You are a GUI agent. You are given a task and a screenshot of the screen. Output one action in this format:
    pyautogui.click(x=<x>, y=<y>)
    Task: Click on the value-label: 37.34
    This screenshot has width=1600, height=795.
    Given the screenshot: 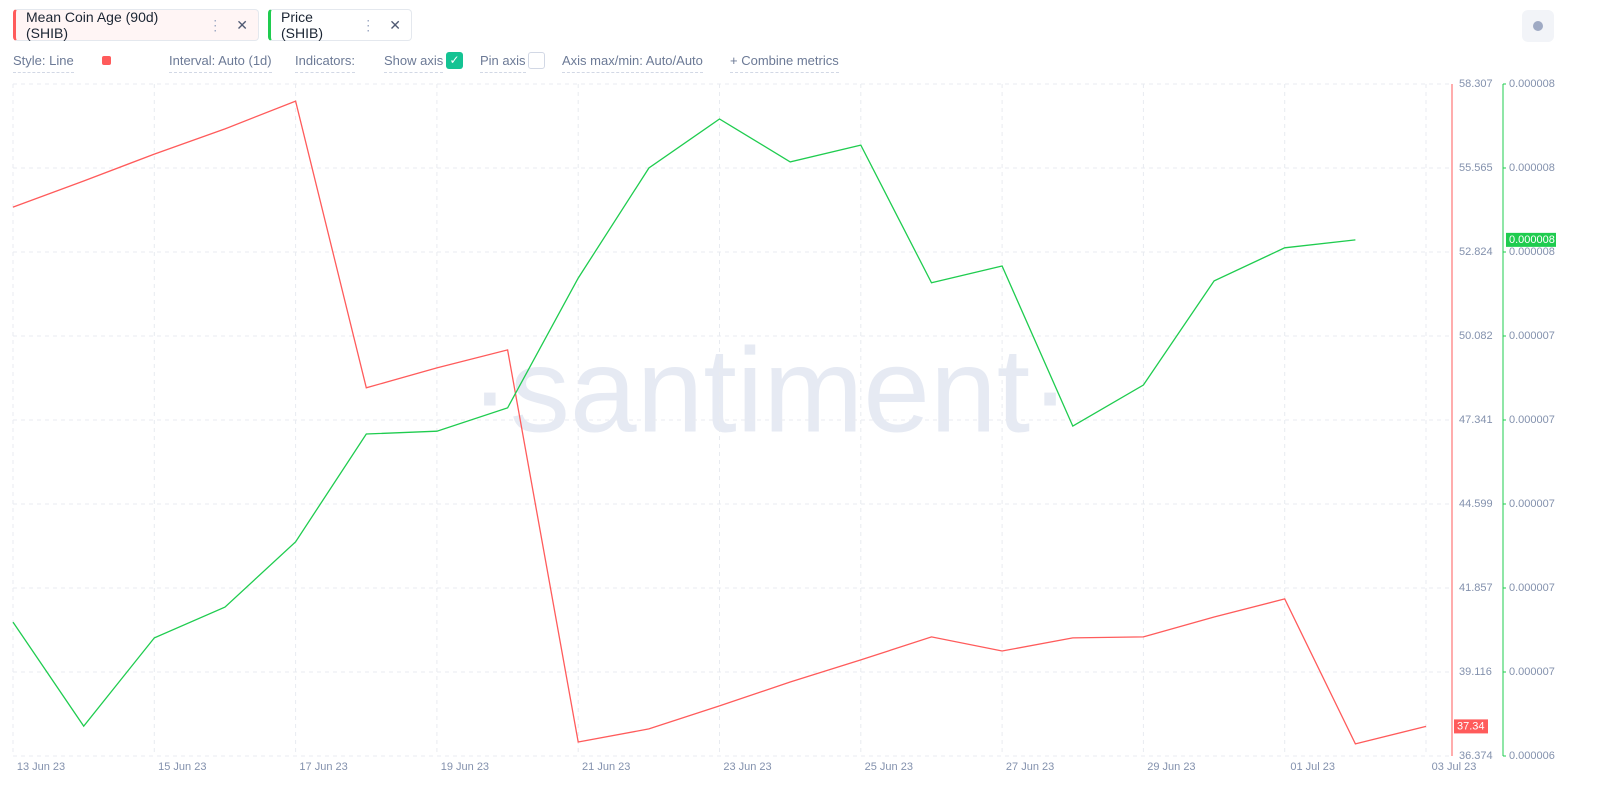 What is the action you would take?
    pyautogui.click(x=1471, y=726)
    